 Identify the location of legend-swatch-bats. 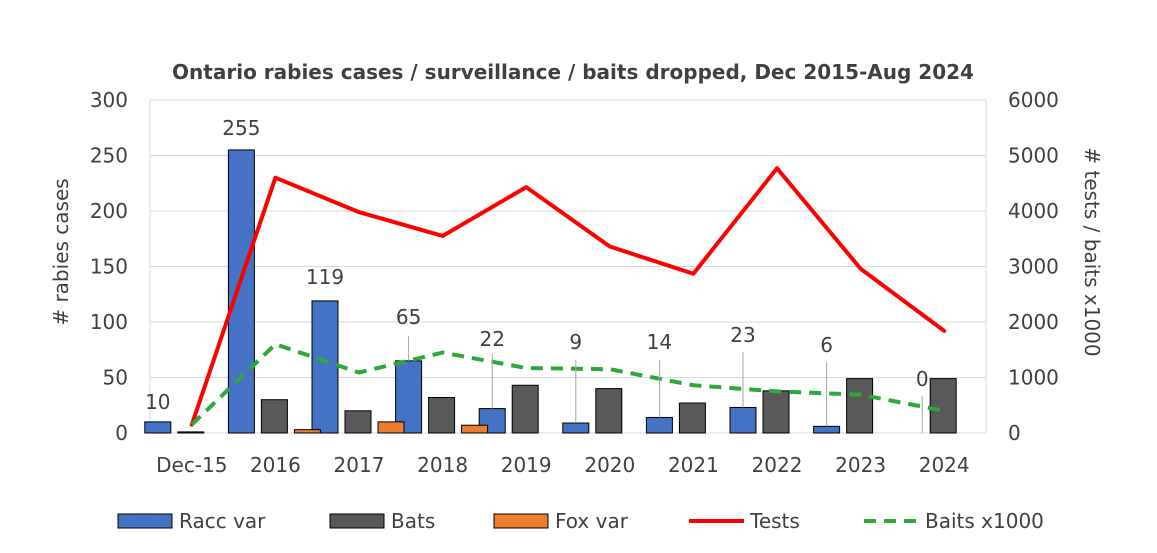
(357, 521).